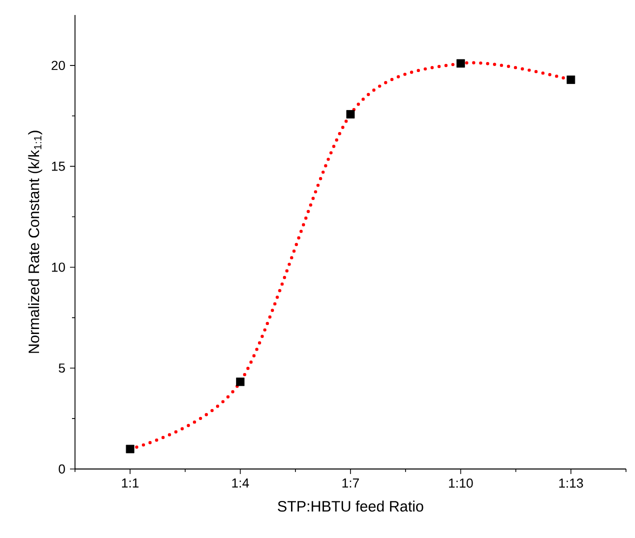 This screenshot has height=538, width=635. What do you see at coordinates (61, 368) in the screenshot?
I see `y-tick-label: 5` at bounding box center [61, 368].